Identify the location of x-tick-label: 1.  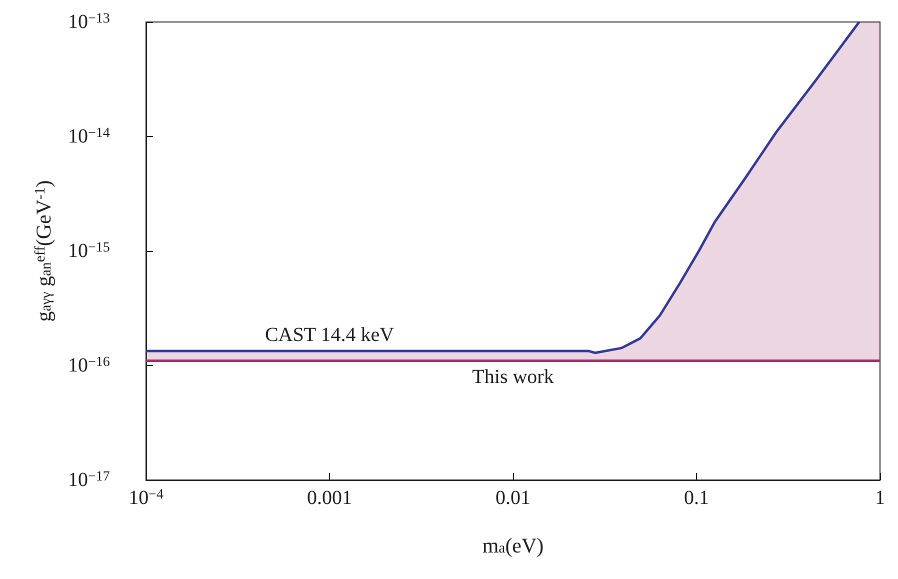
(880, 498).